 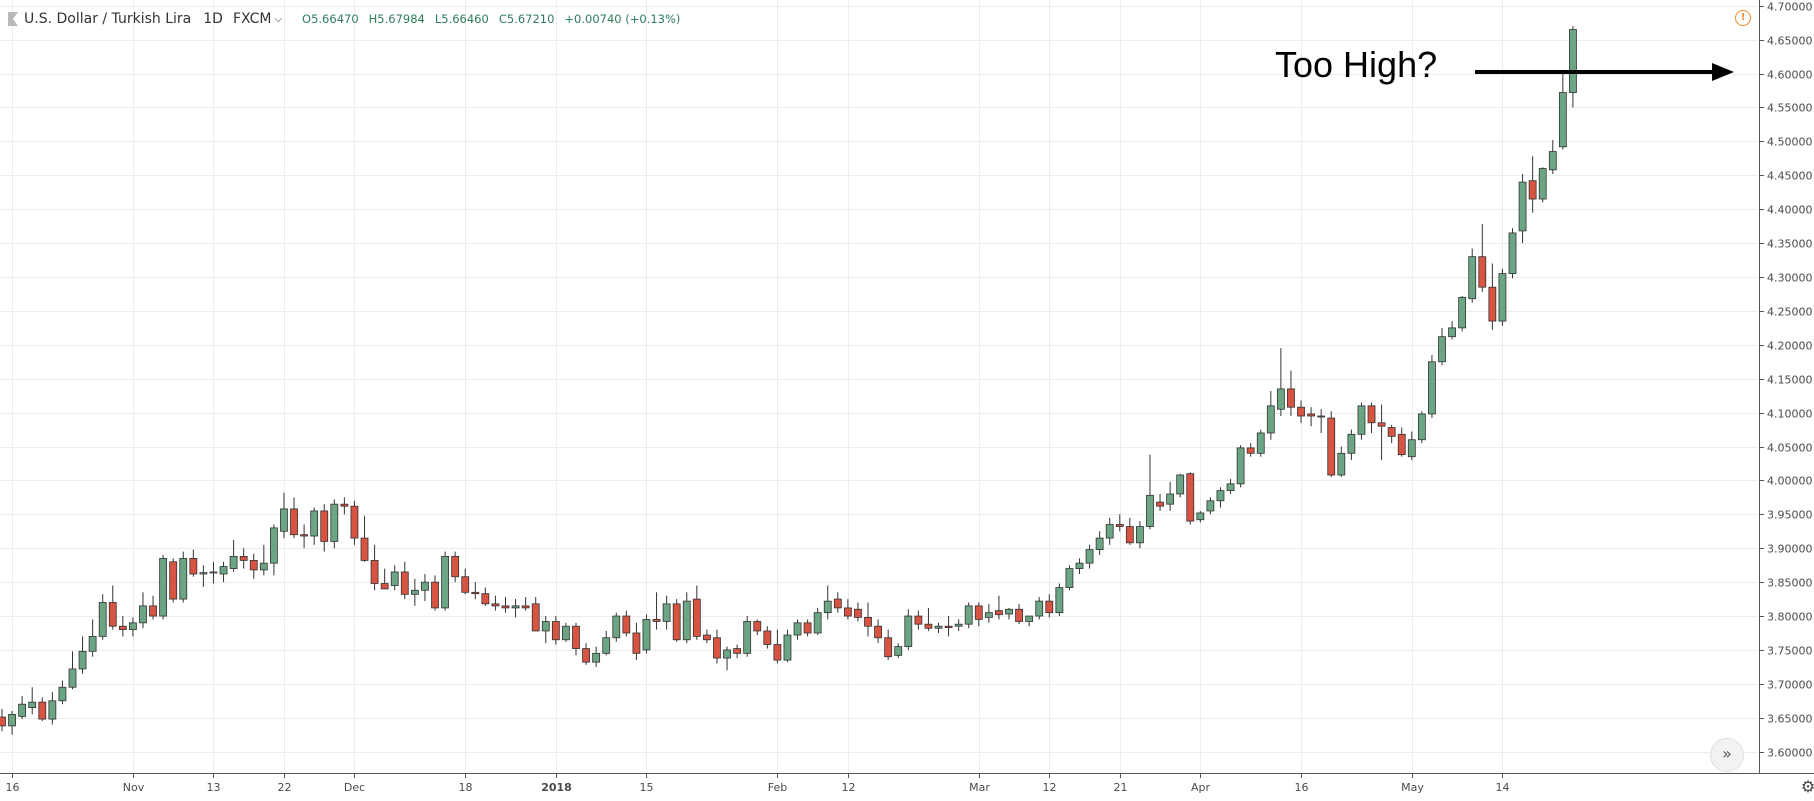 I want to click on price-tick-label: 3.75000, so click(x=1790, y=651).